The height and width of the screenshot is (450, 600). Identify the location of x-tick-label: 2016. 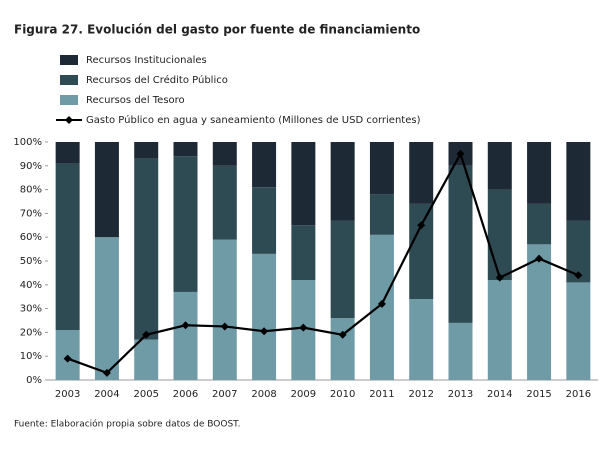
(578, 394).